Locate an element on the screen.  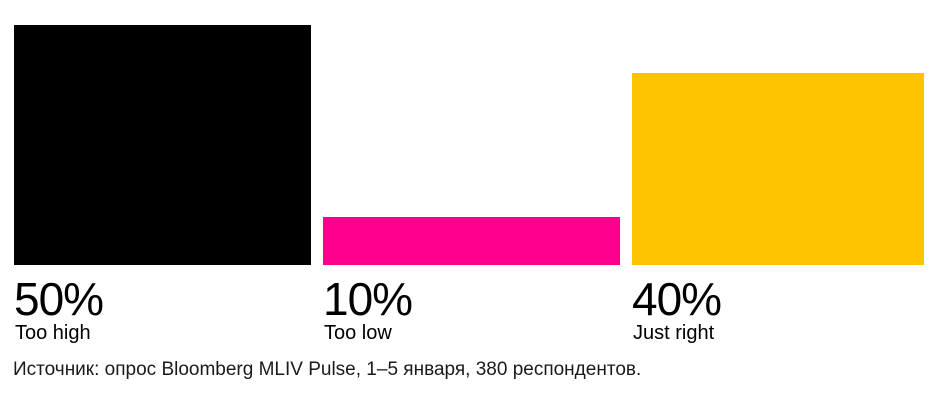
bar-too-low is located at coordinates (471, 241).